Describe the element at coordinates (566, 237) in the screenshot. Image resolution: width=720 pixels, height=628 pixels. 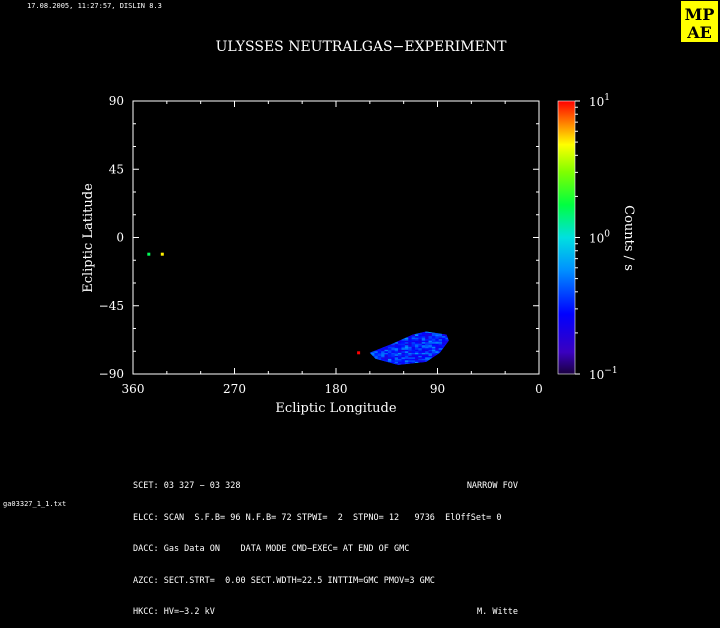
I see `colorbar` at that location.